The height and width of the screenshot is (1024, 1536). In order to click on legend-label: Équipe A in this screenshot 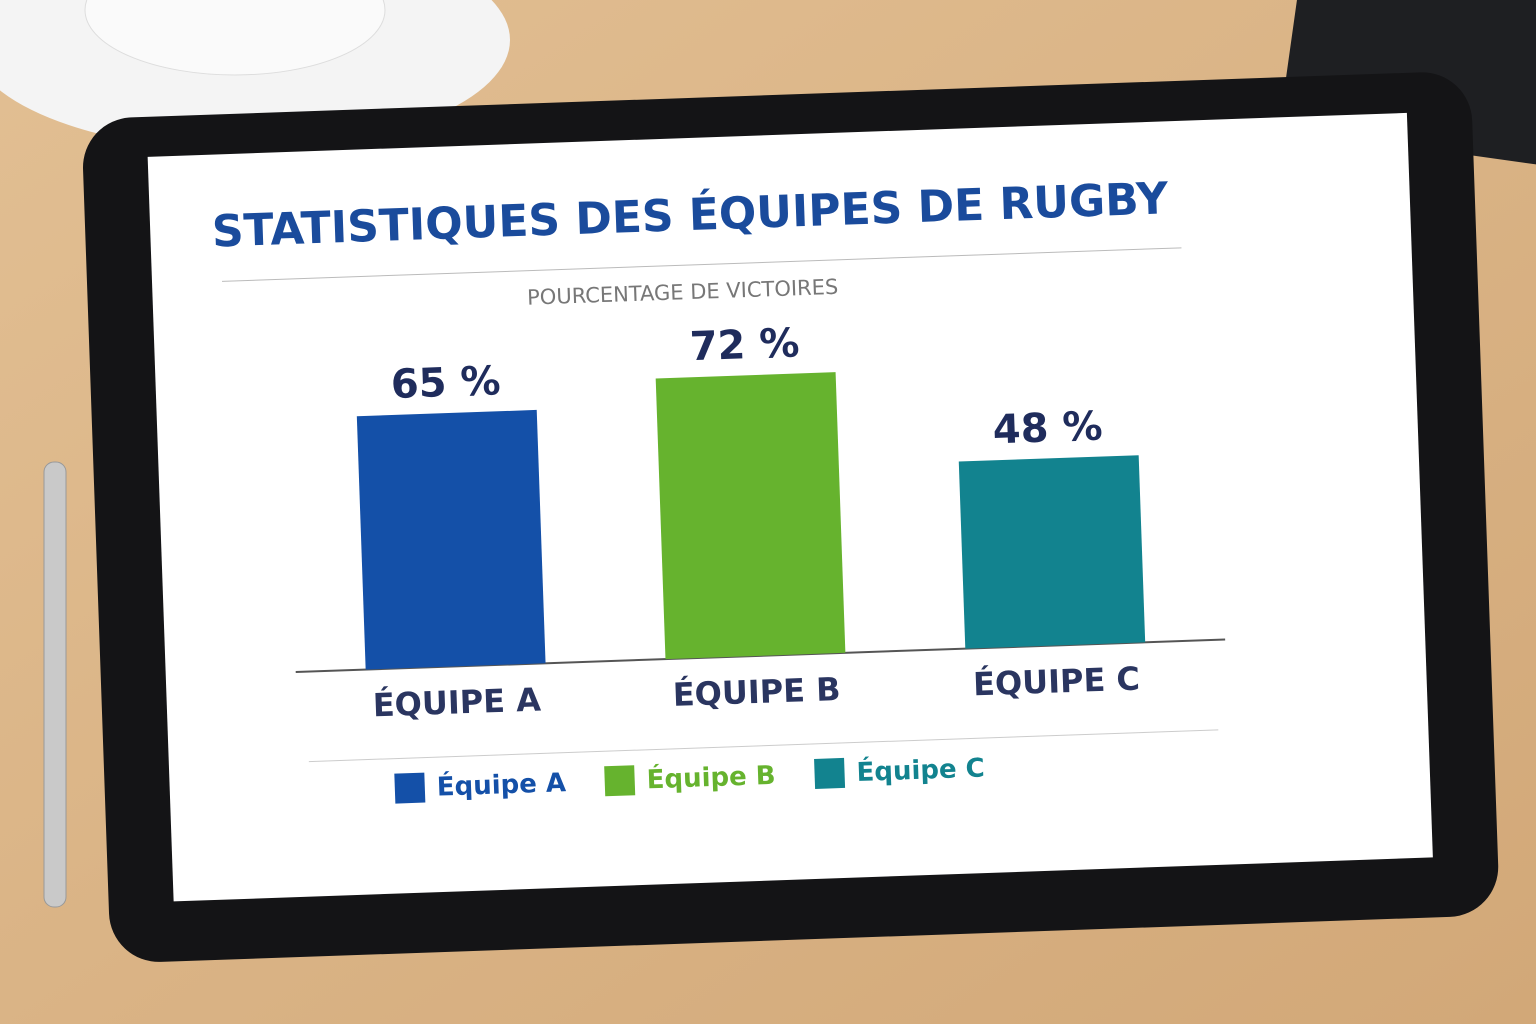, I will do `click(501, 784)`.